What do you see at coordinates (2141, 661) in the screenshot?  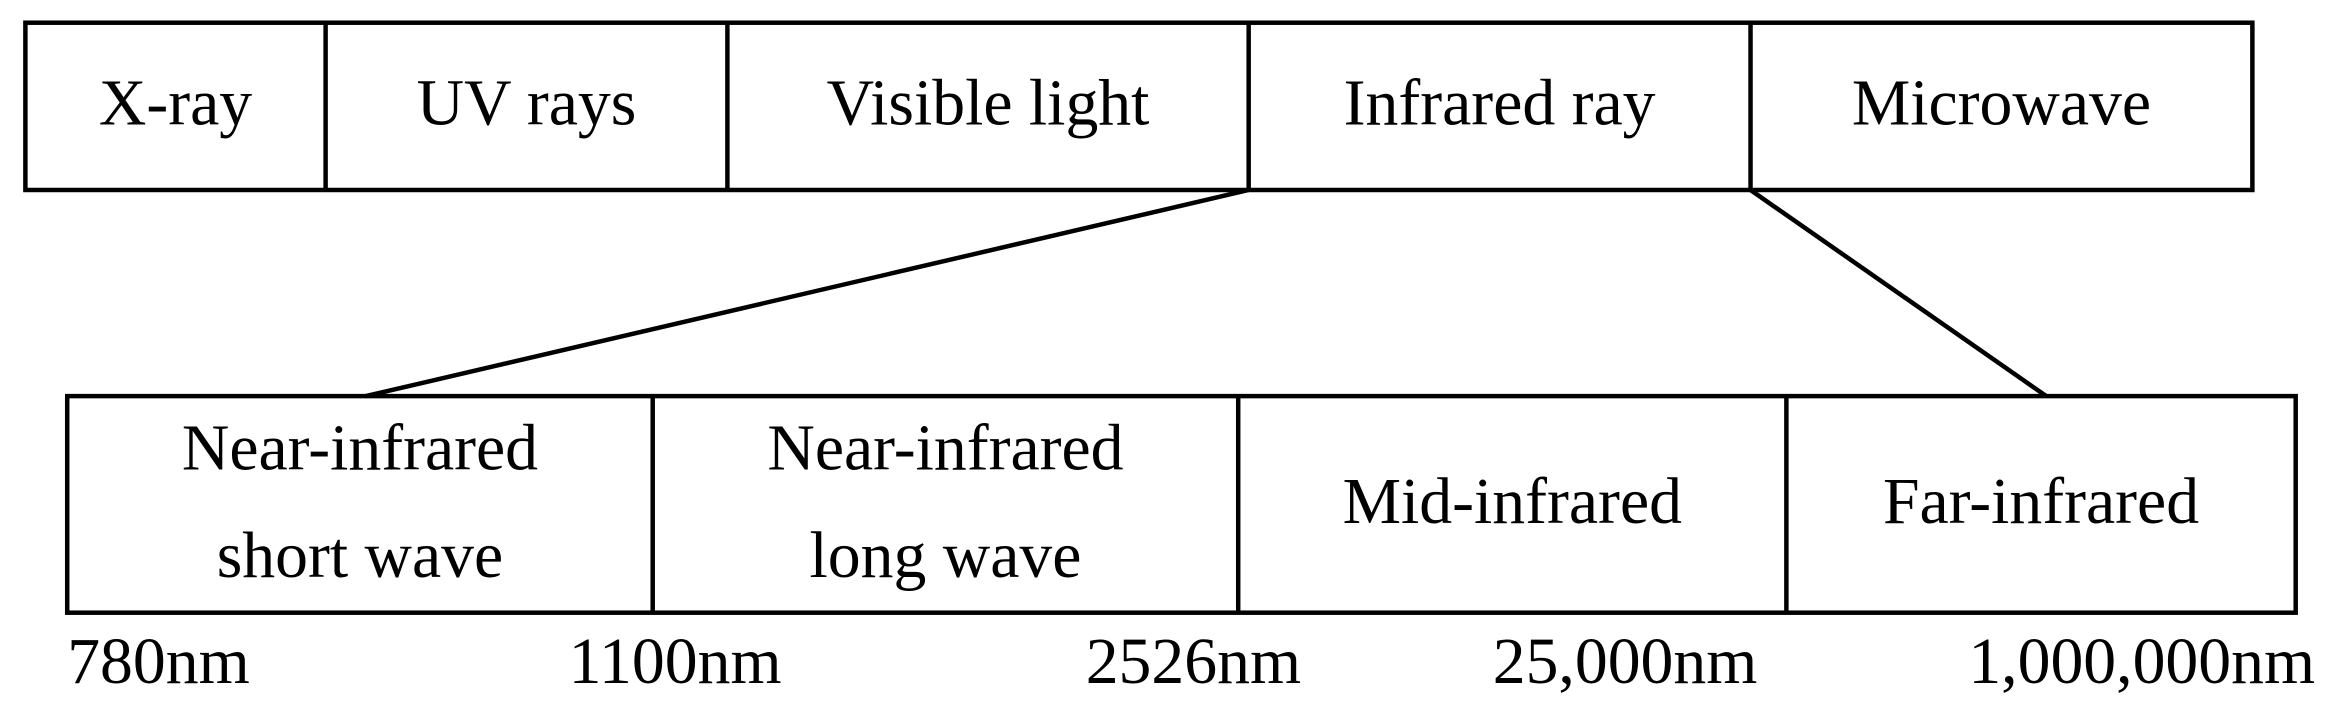 I see `wavelength-label: 1,000,000nm` at bounding box center [2141, 661].